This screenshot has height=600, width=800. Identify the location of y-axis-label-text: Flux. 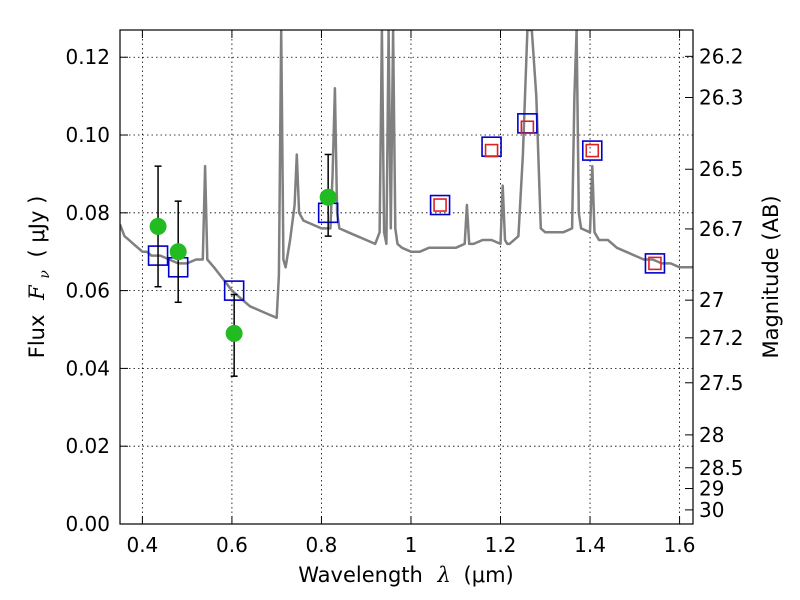
(37, 337).